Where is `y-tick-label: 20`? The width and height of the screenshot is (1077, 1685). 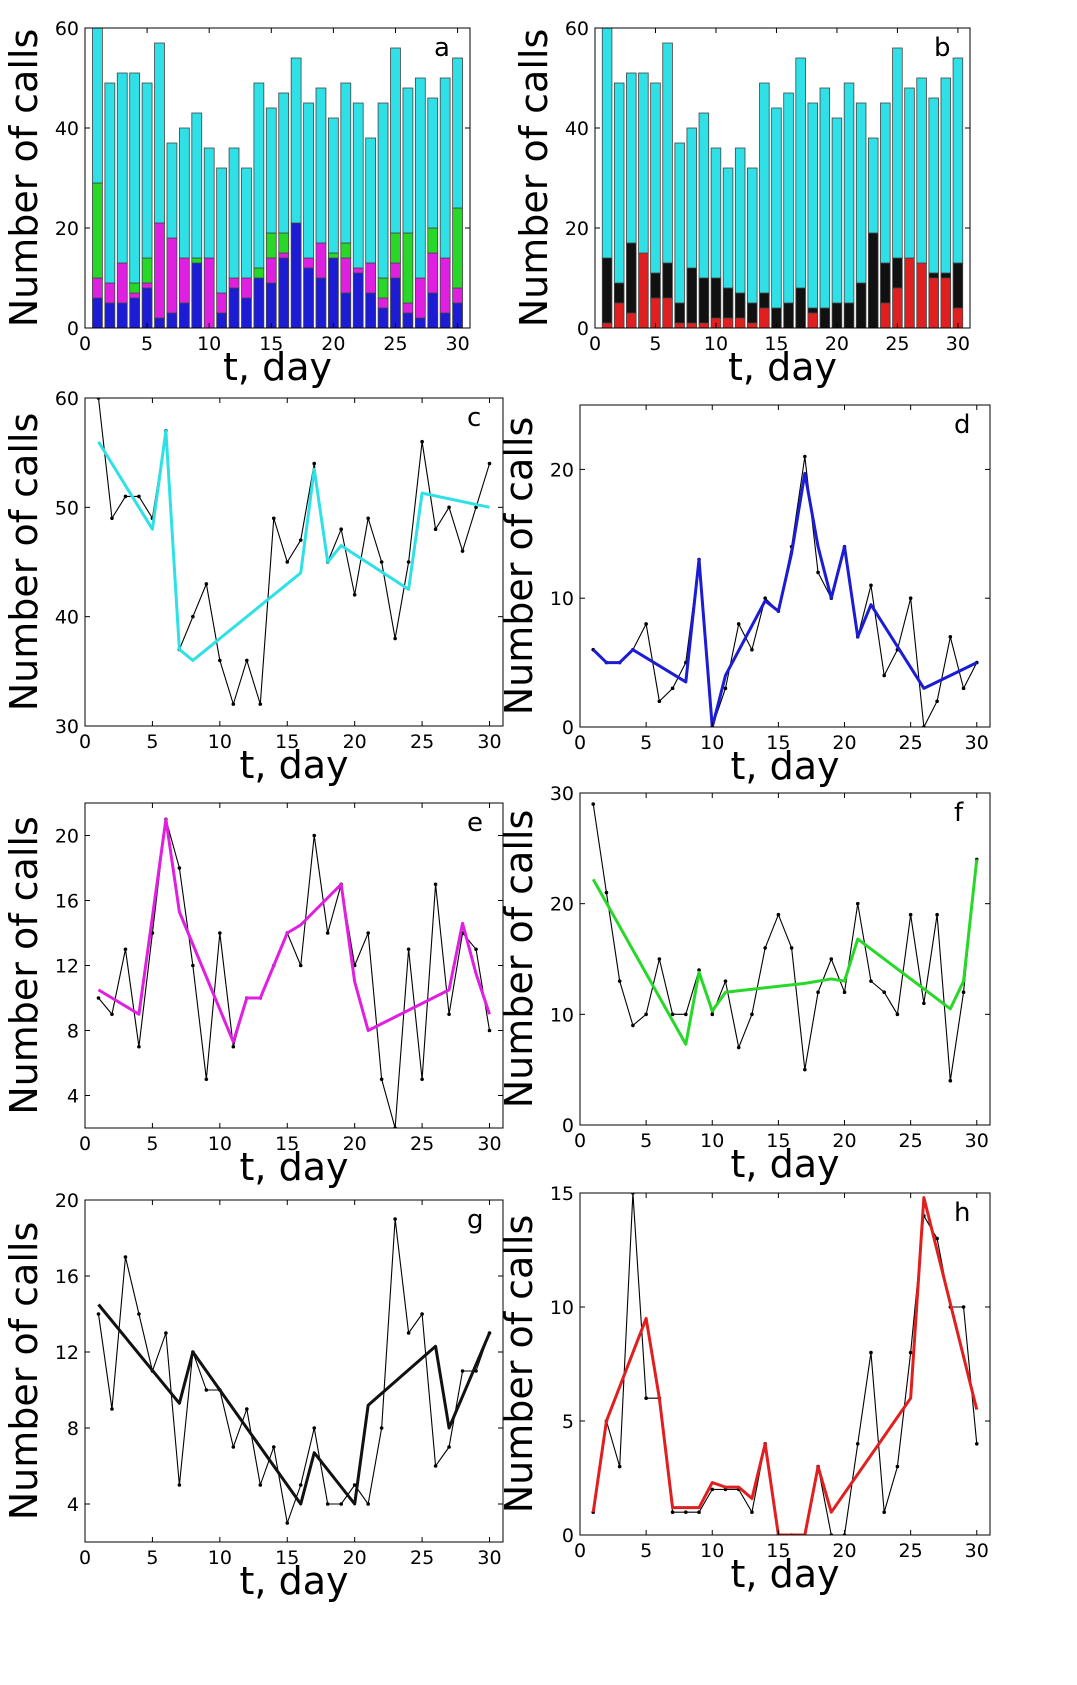
y-tick-label: 20 is located at coordinates (562, 905).